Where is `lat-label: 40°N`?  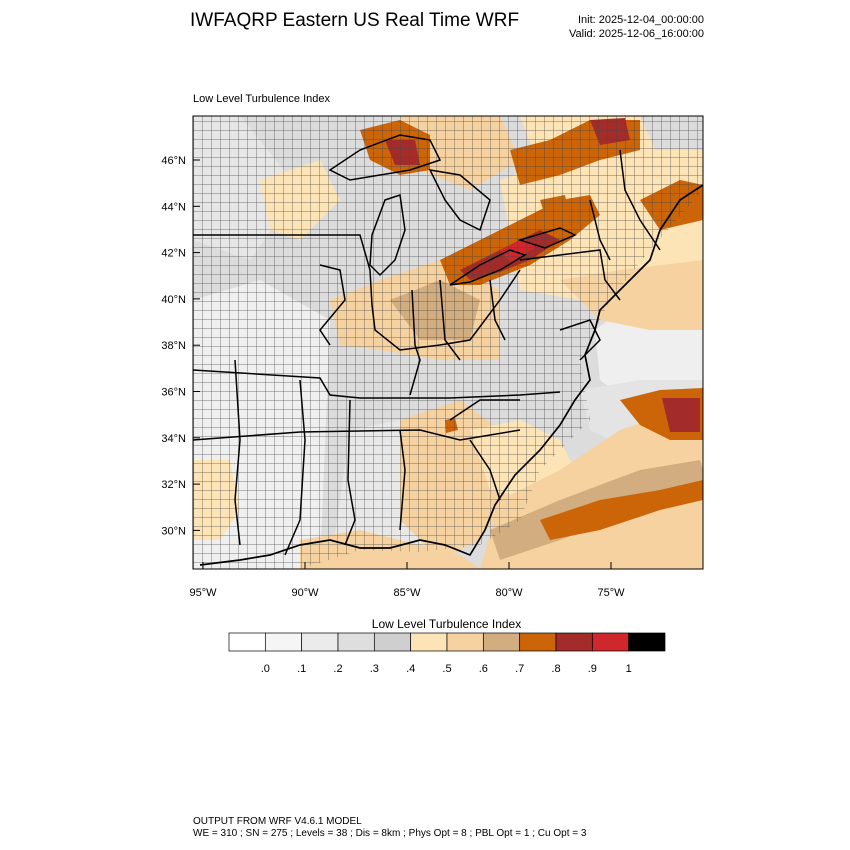
lat-label: 40°N is located at coordinates (173, 300).